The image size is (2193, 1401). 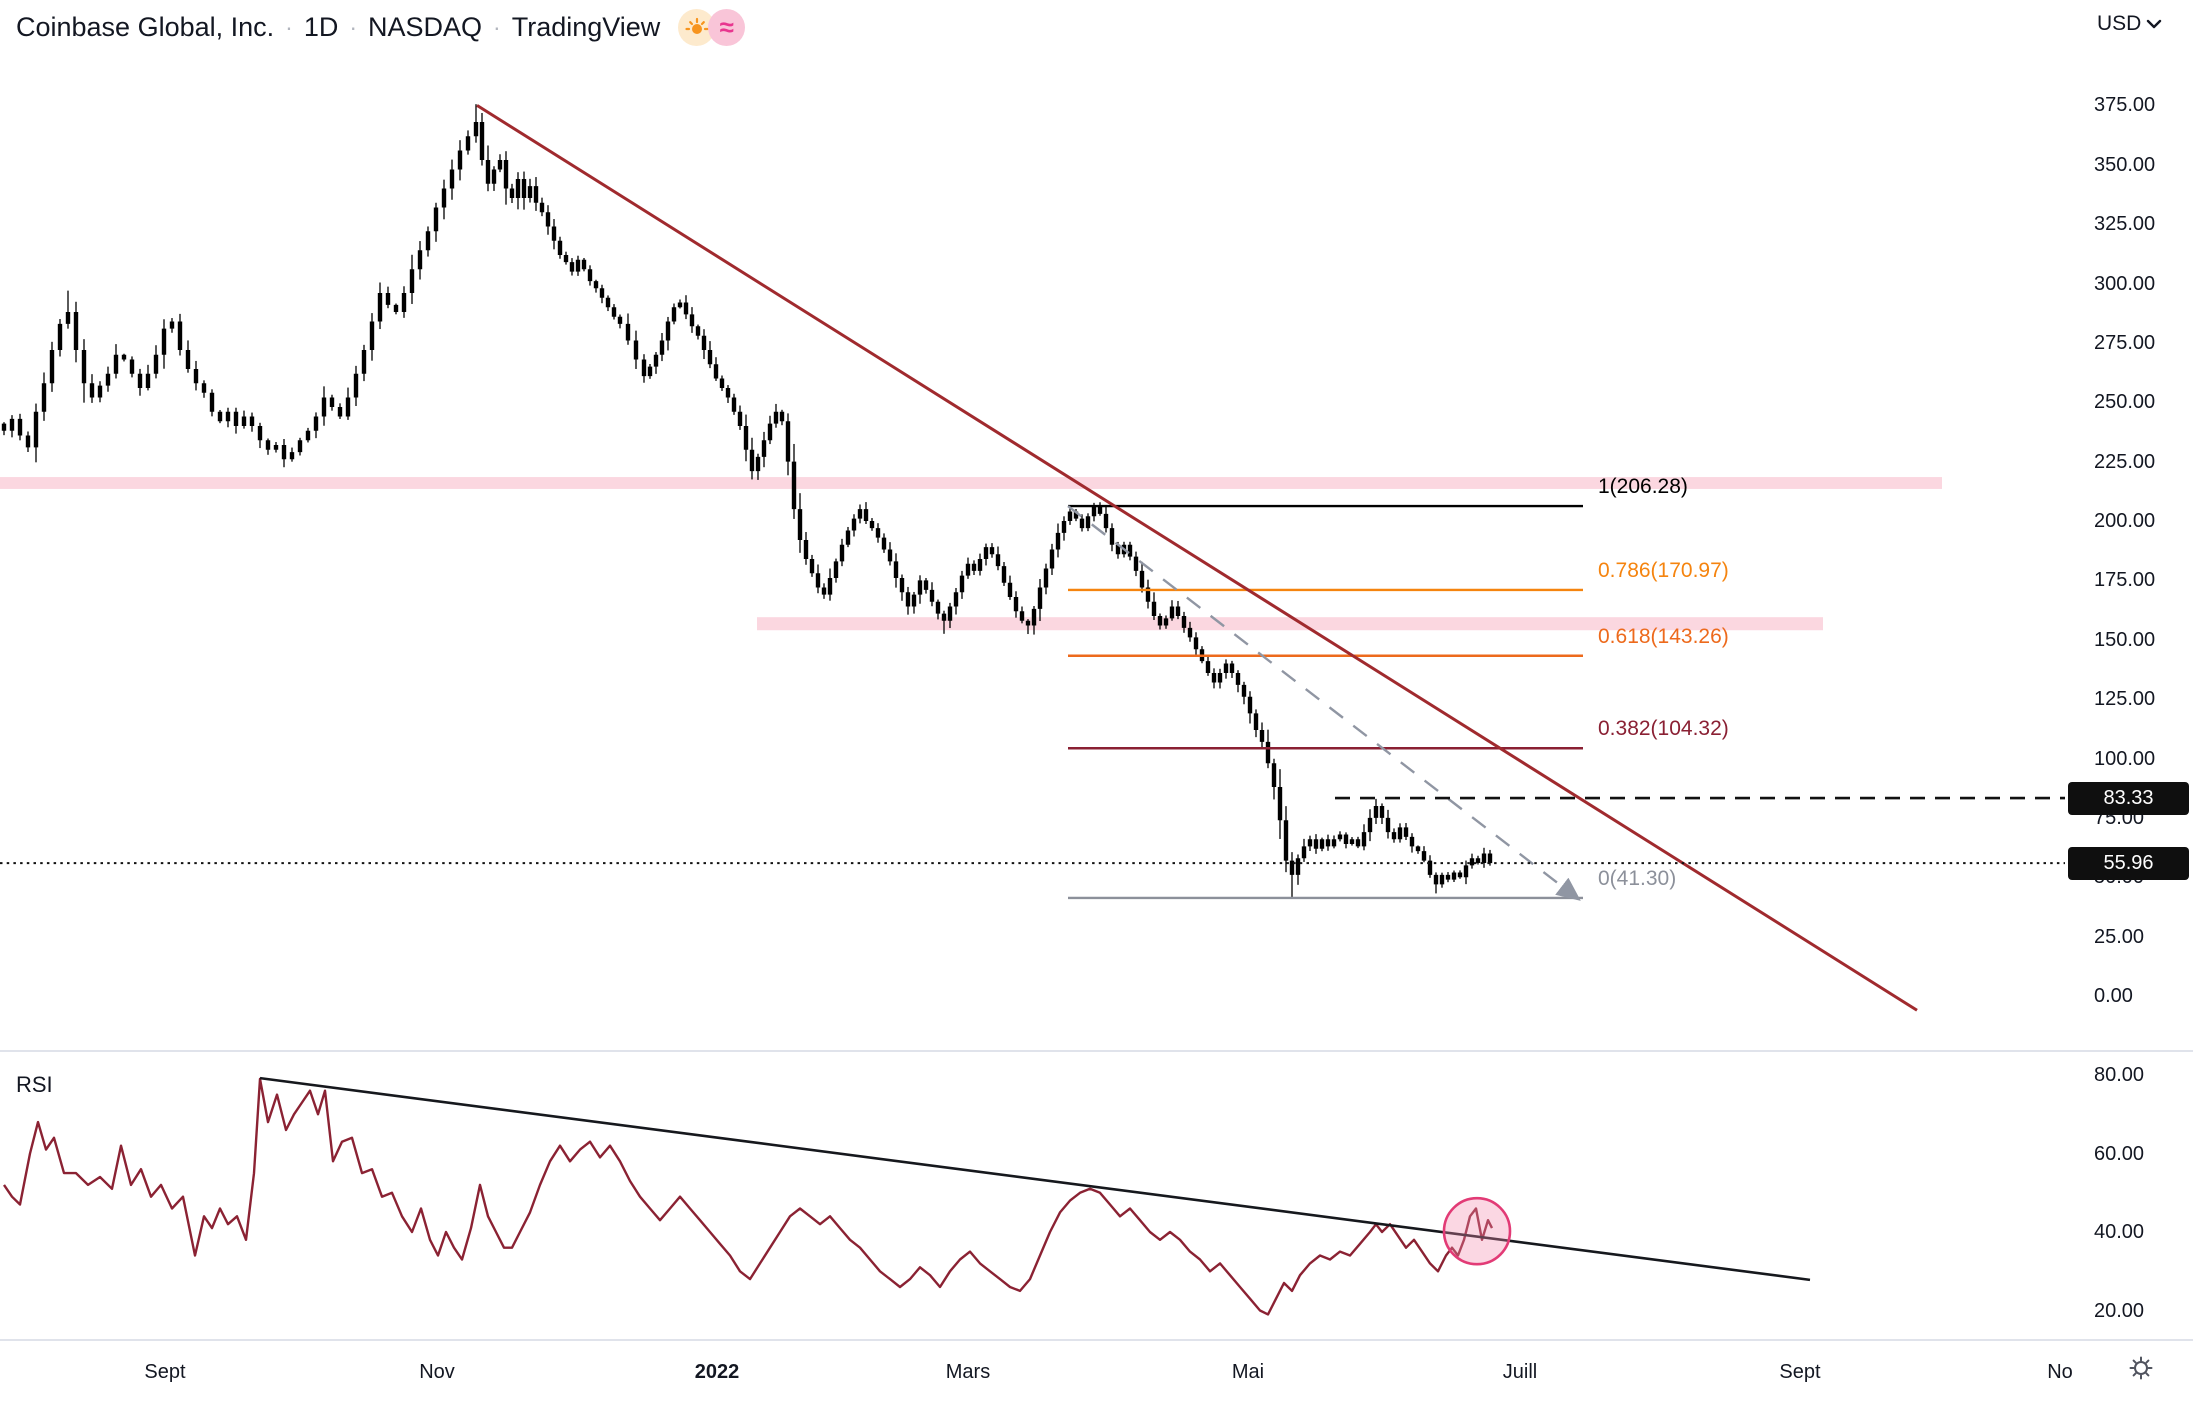 I want to click on price-axis-label: 25.00, so click(x=2119, y=936).